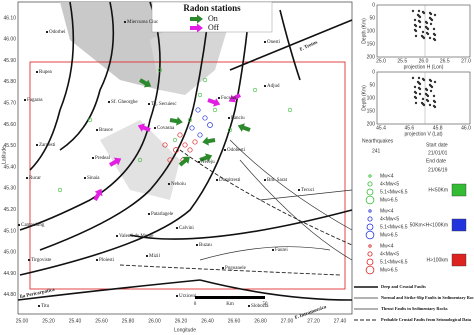 The image size is (474, 335). Describe the element at coordinates (213, 27) in the screenshot. I see `legend-off: Off` at that location.